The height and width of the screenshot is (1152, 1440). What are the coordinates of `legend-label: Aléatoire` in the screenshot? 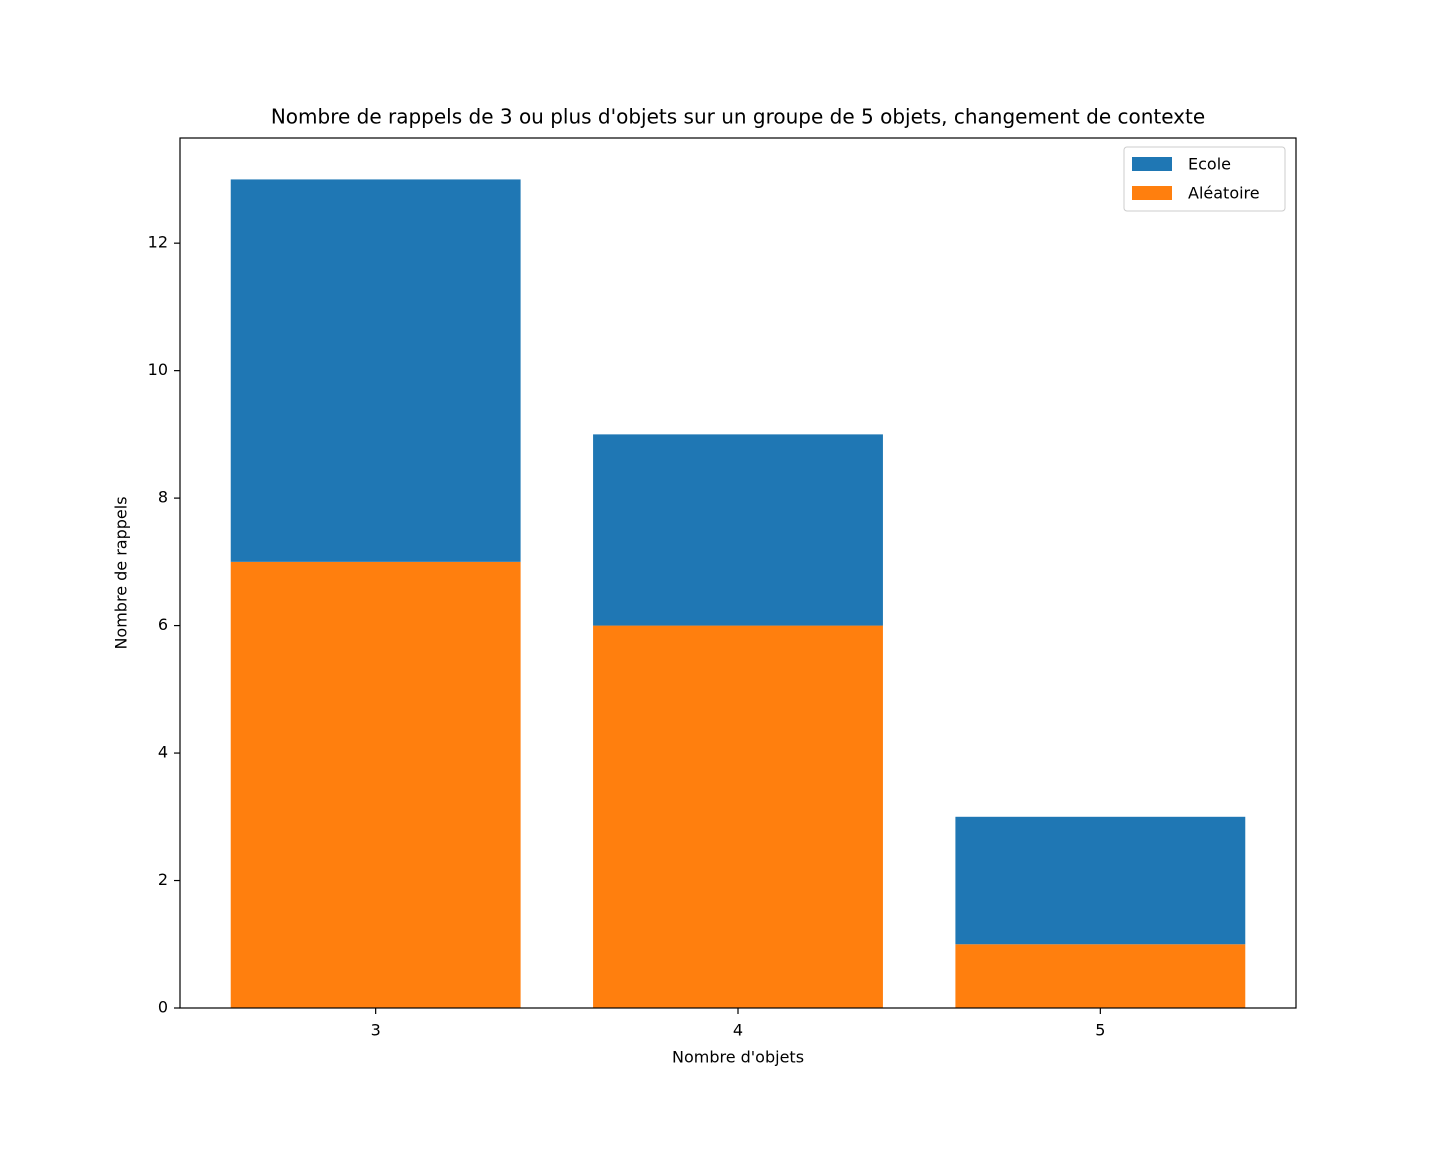 It's located at (1224, 193).